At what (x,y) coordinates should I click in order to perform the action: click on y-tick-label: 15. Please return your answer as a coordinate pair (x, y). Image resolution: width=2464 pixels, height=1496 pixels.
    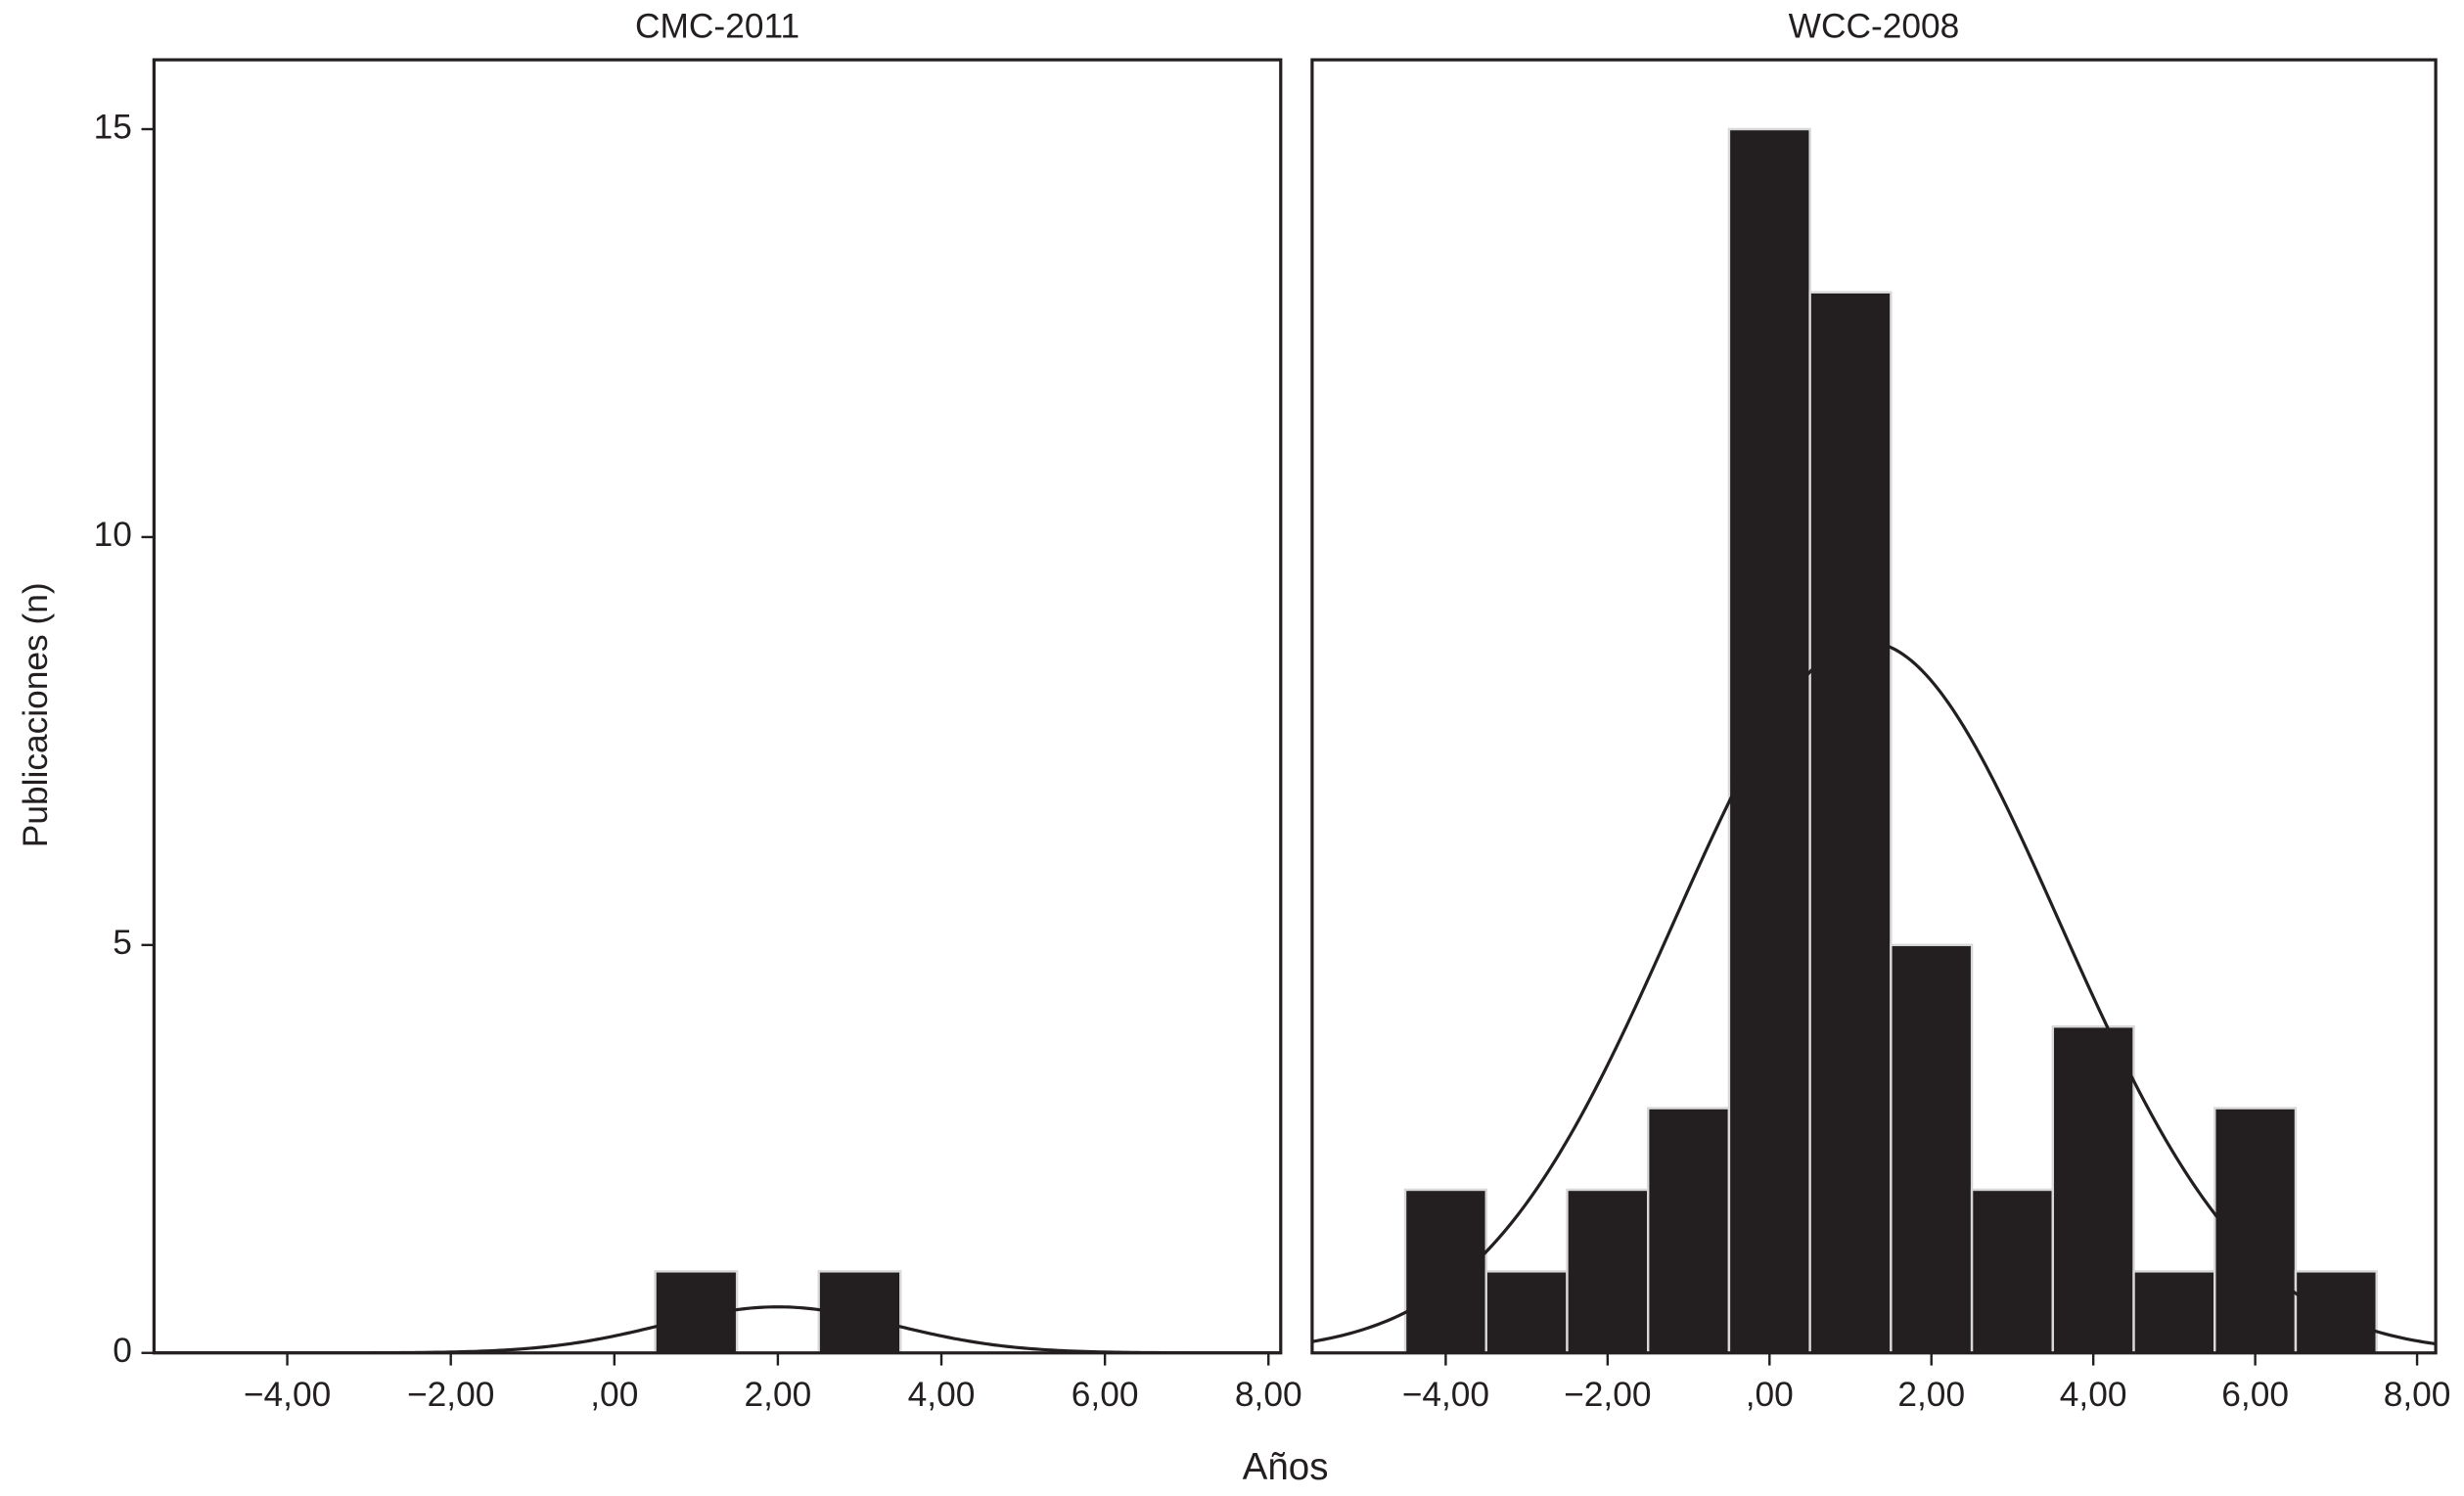
    Looking at the image, I should click on (113, 127).